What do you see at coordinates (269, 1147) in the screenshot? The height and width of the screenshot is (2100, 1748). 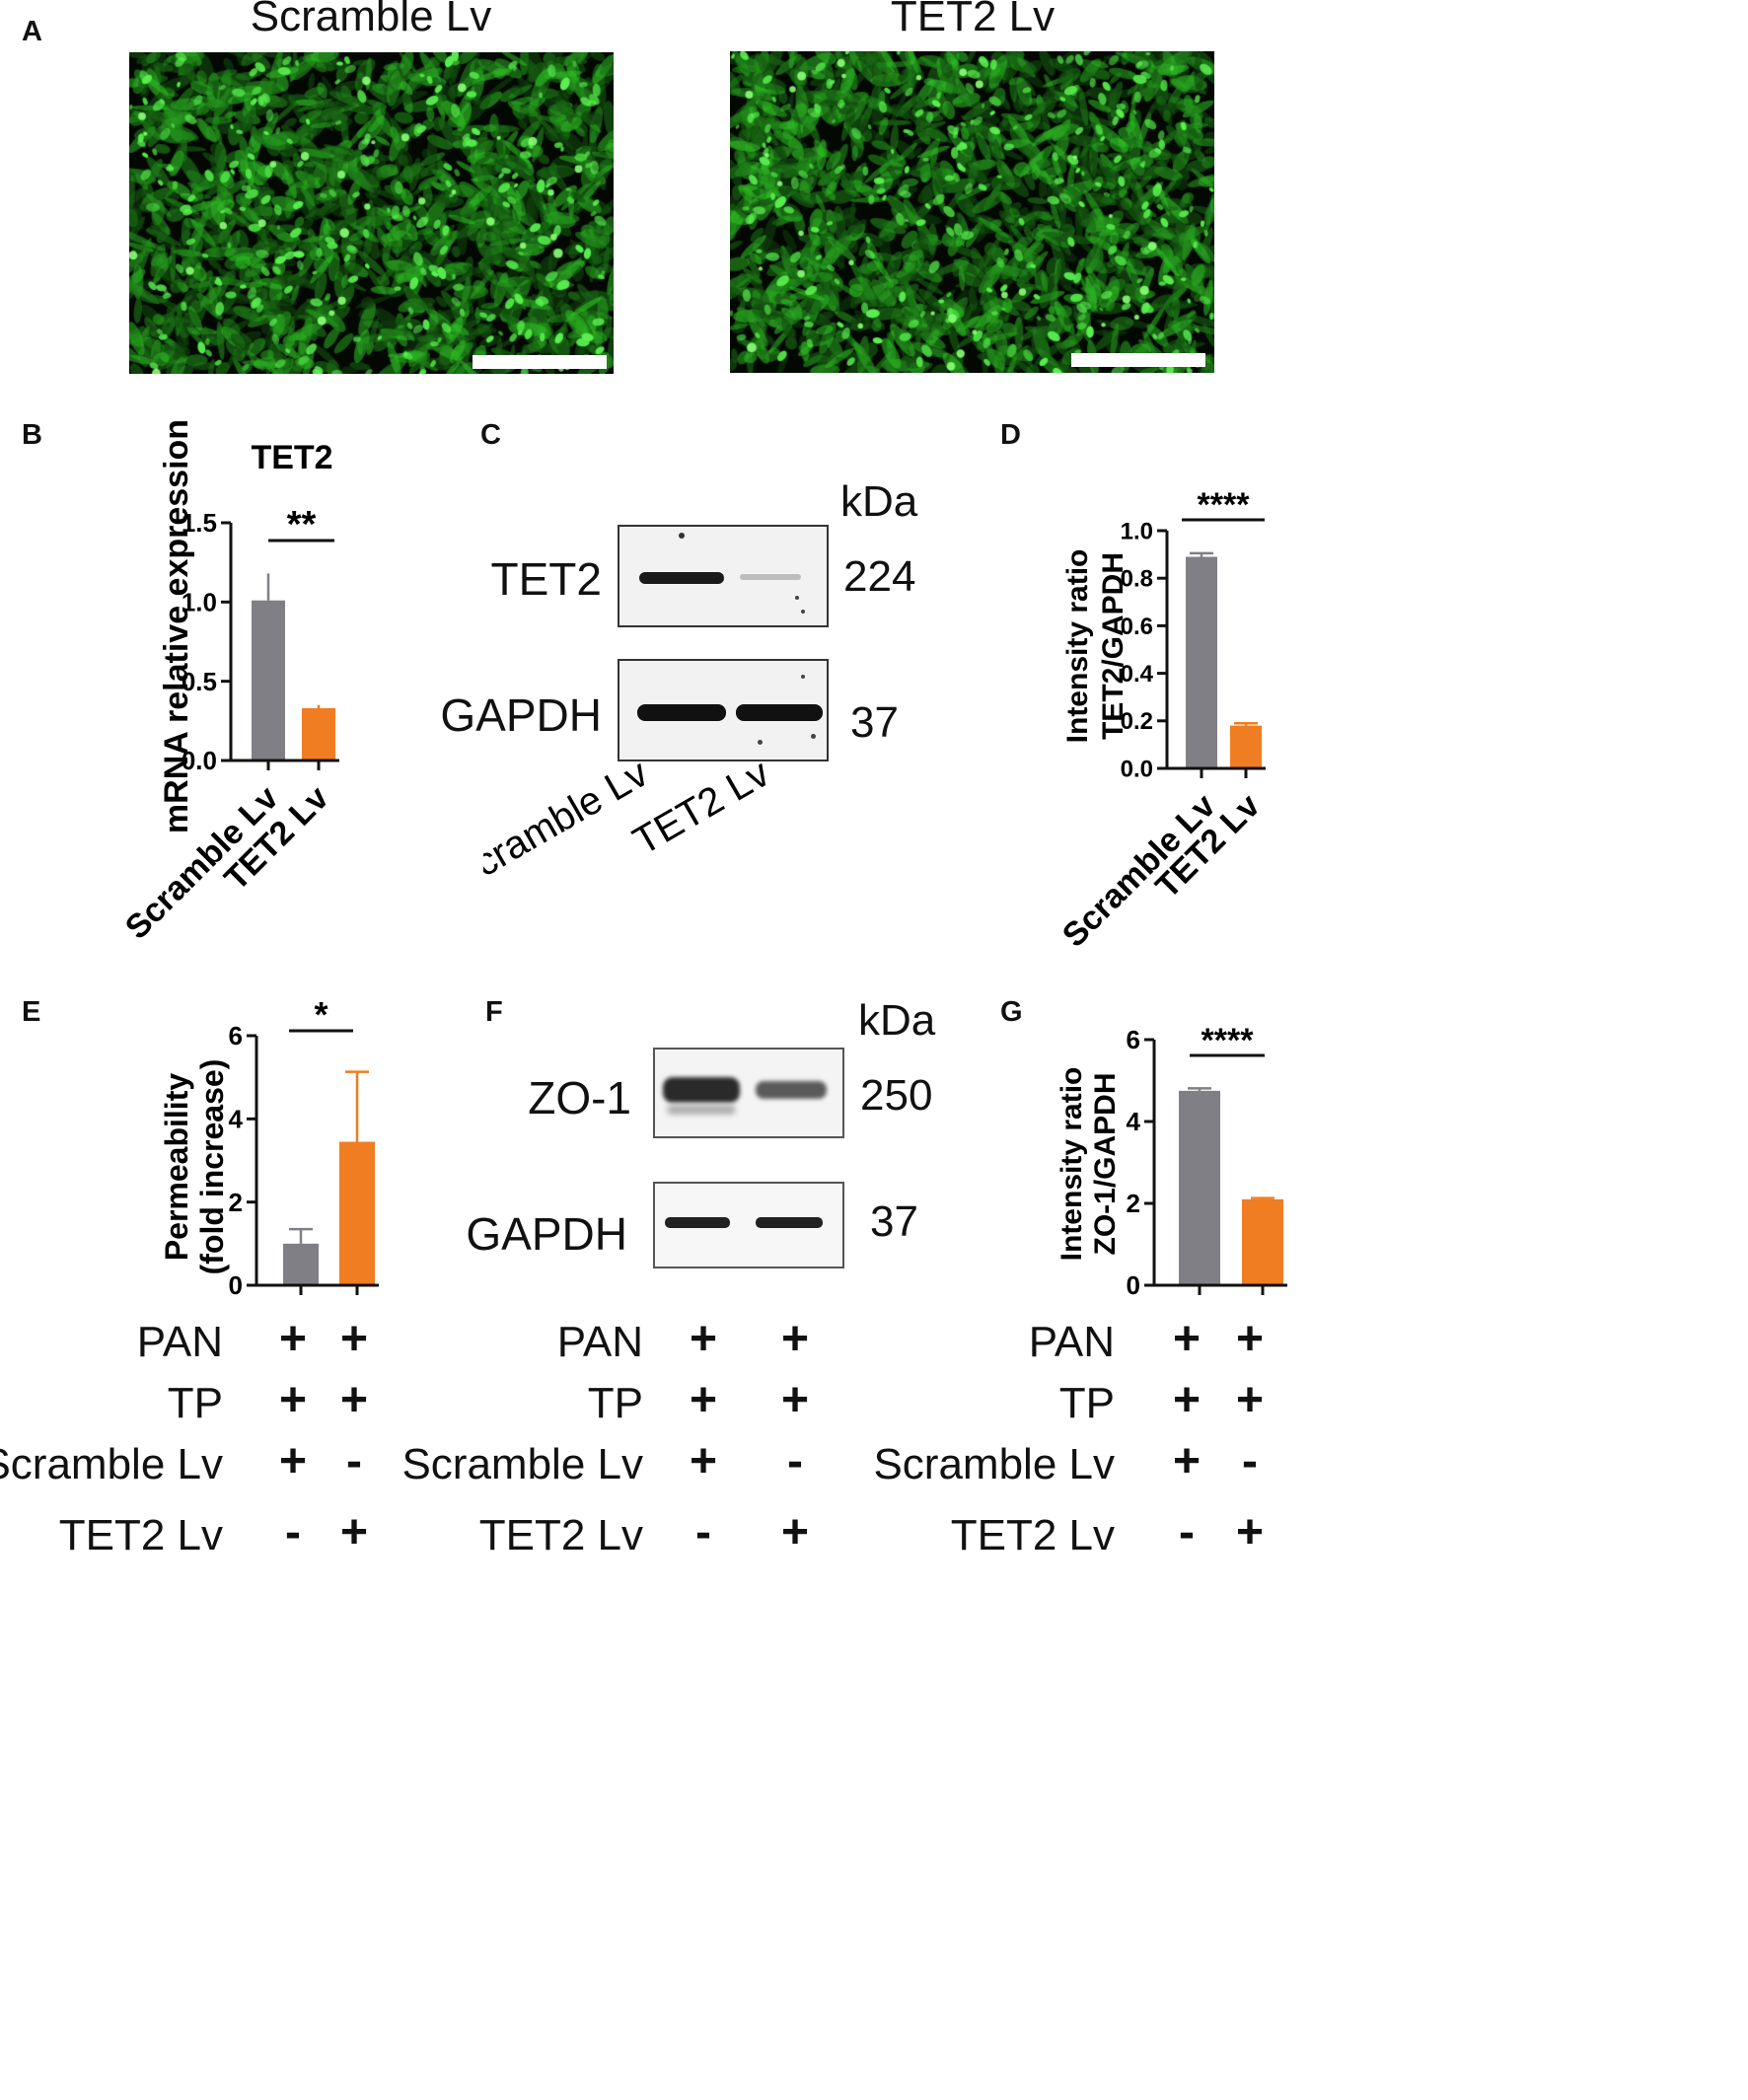 I see `chart-e: 0 2 4 6 * Permeability (fold increase)` at bounding box center [269, 1147].